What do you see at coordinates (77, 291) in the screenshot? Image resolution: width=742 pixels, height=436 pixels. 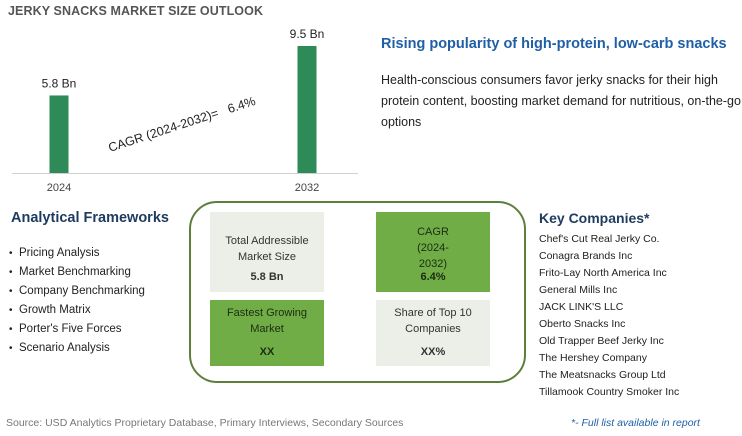 I see `framework-item: Company Benchmarking` at bounding box center [77, 291].